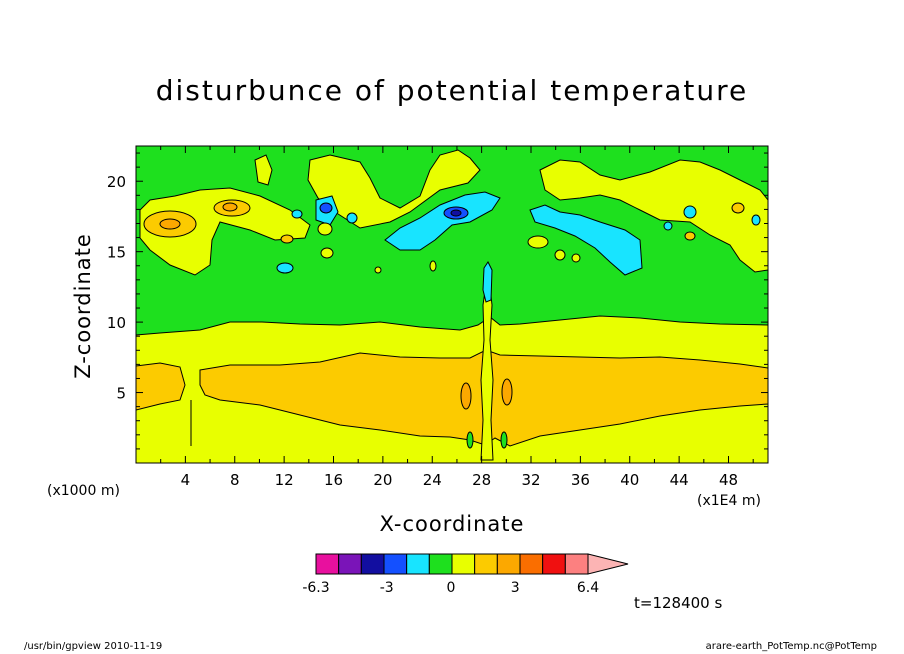 Image resolution: width=904 pixels, height=654 pixels. What do you see at coordinates (116, 182) in the screenshot?
I see `y-tick-label: 20` at bounding box center [116, 182].